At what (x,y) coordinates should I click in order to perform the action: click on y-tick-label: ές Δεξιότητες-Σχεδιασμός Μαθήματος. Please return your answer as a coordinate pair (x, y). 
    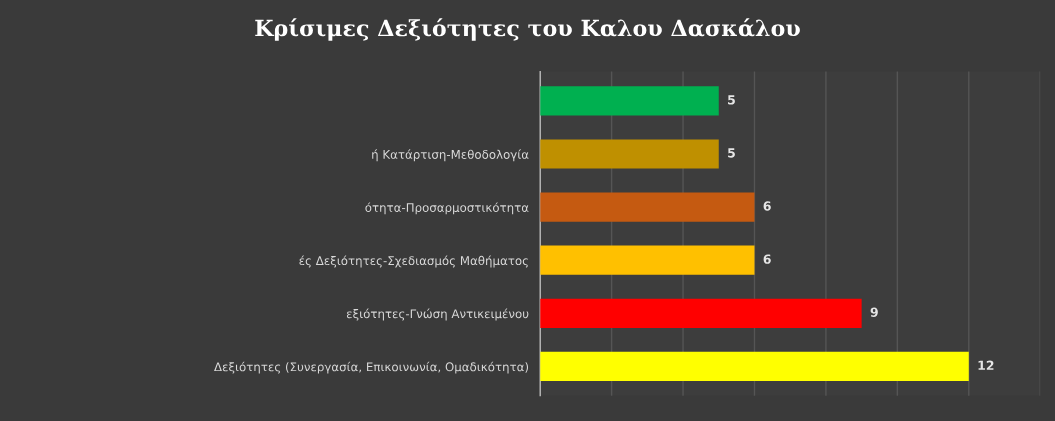
    Looking at the image, I should click on (413, 261).